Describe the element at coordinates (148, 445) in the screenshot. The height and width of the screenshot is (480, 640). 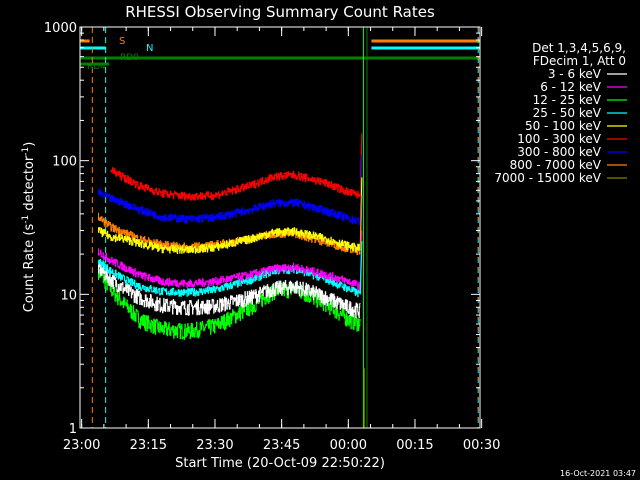
I see `x-tick-label: 23:15` at that location.